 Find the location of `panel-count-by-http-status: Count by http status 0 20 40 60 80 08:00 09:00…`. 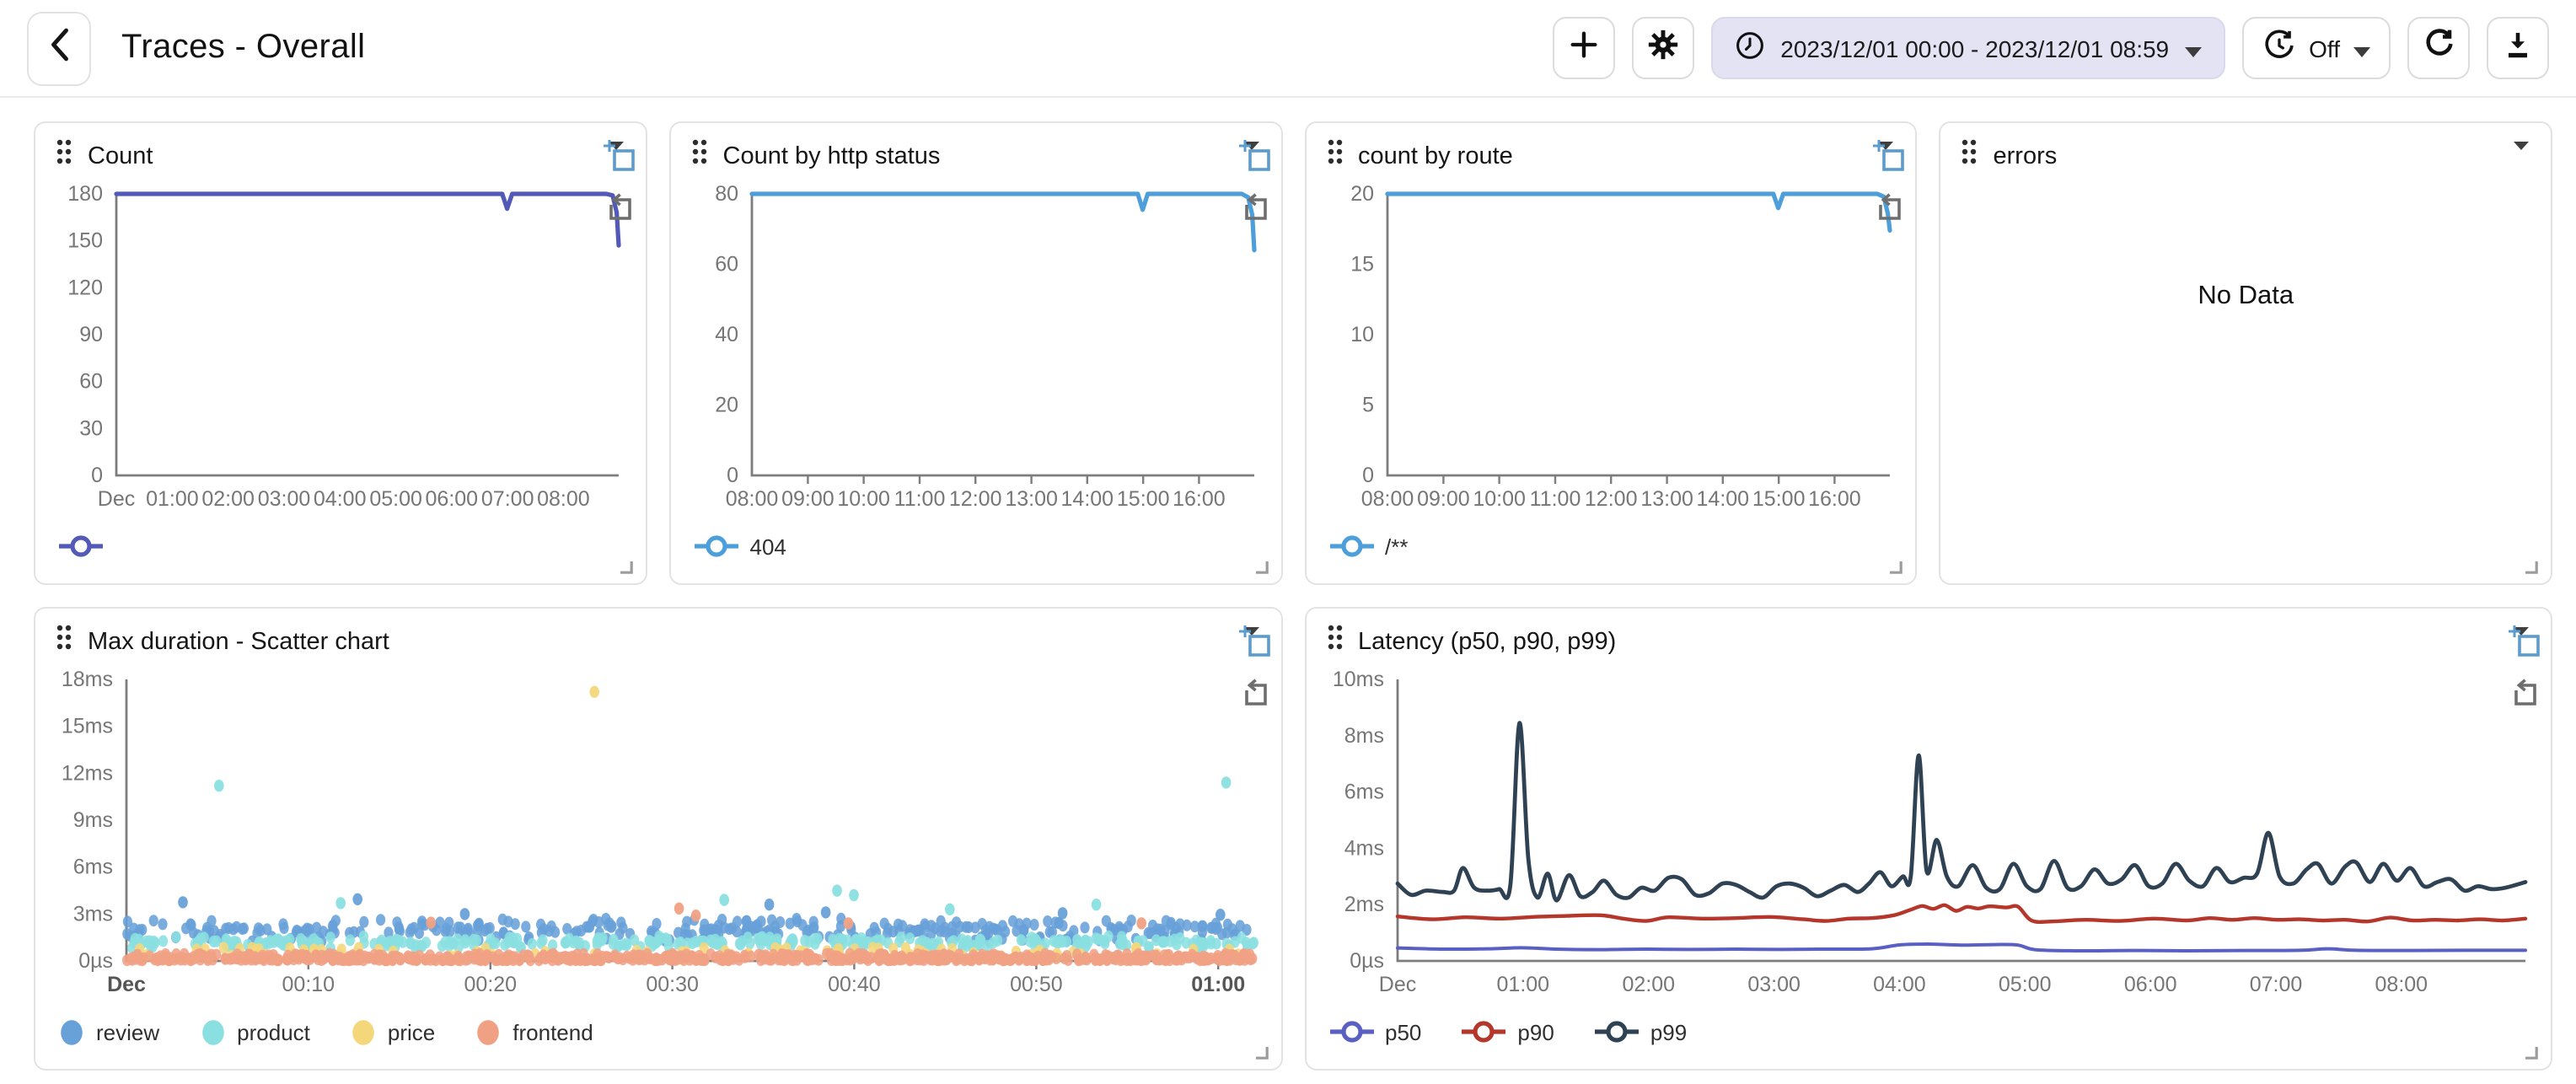

panel-count-by-http-status: Count by http status 0 20 40 60 80 08:00 09:00… is located at coordinates (975, 353).